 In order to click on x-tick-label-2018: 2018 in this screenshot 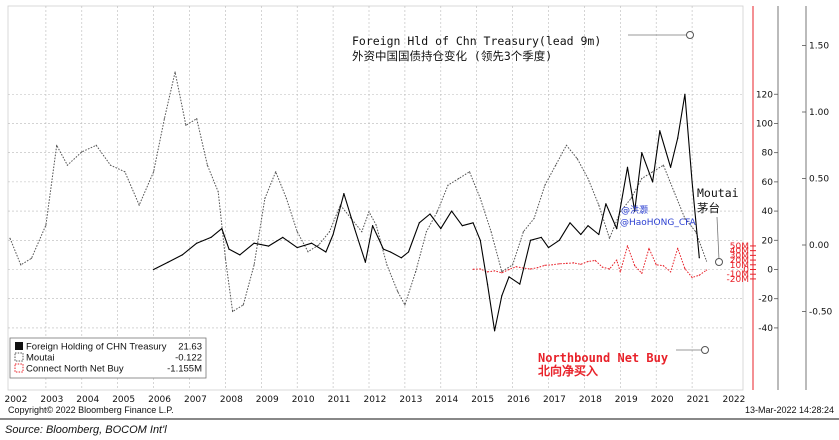, I will do `click(590, 400)`.